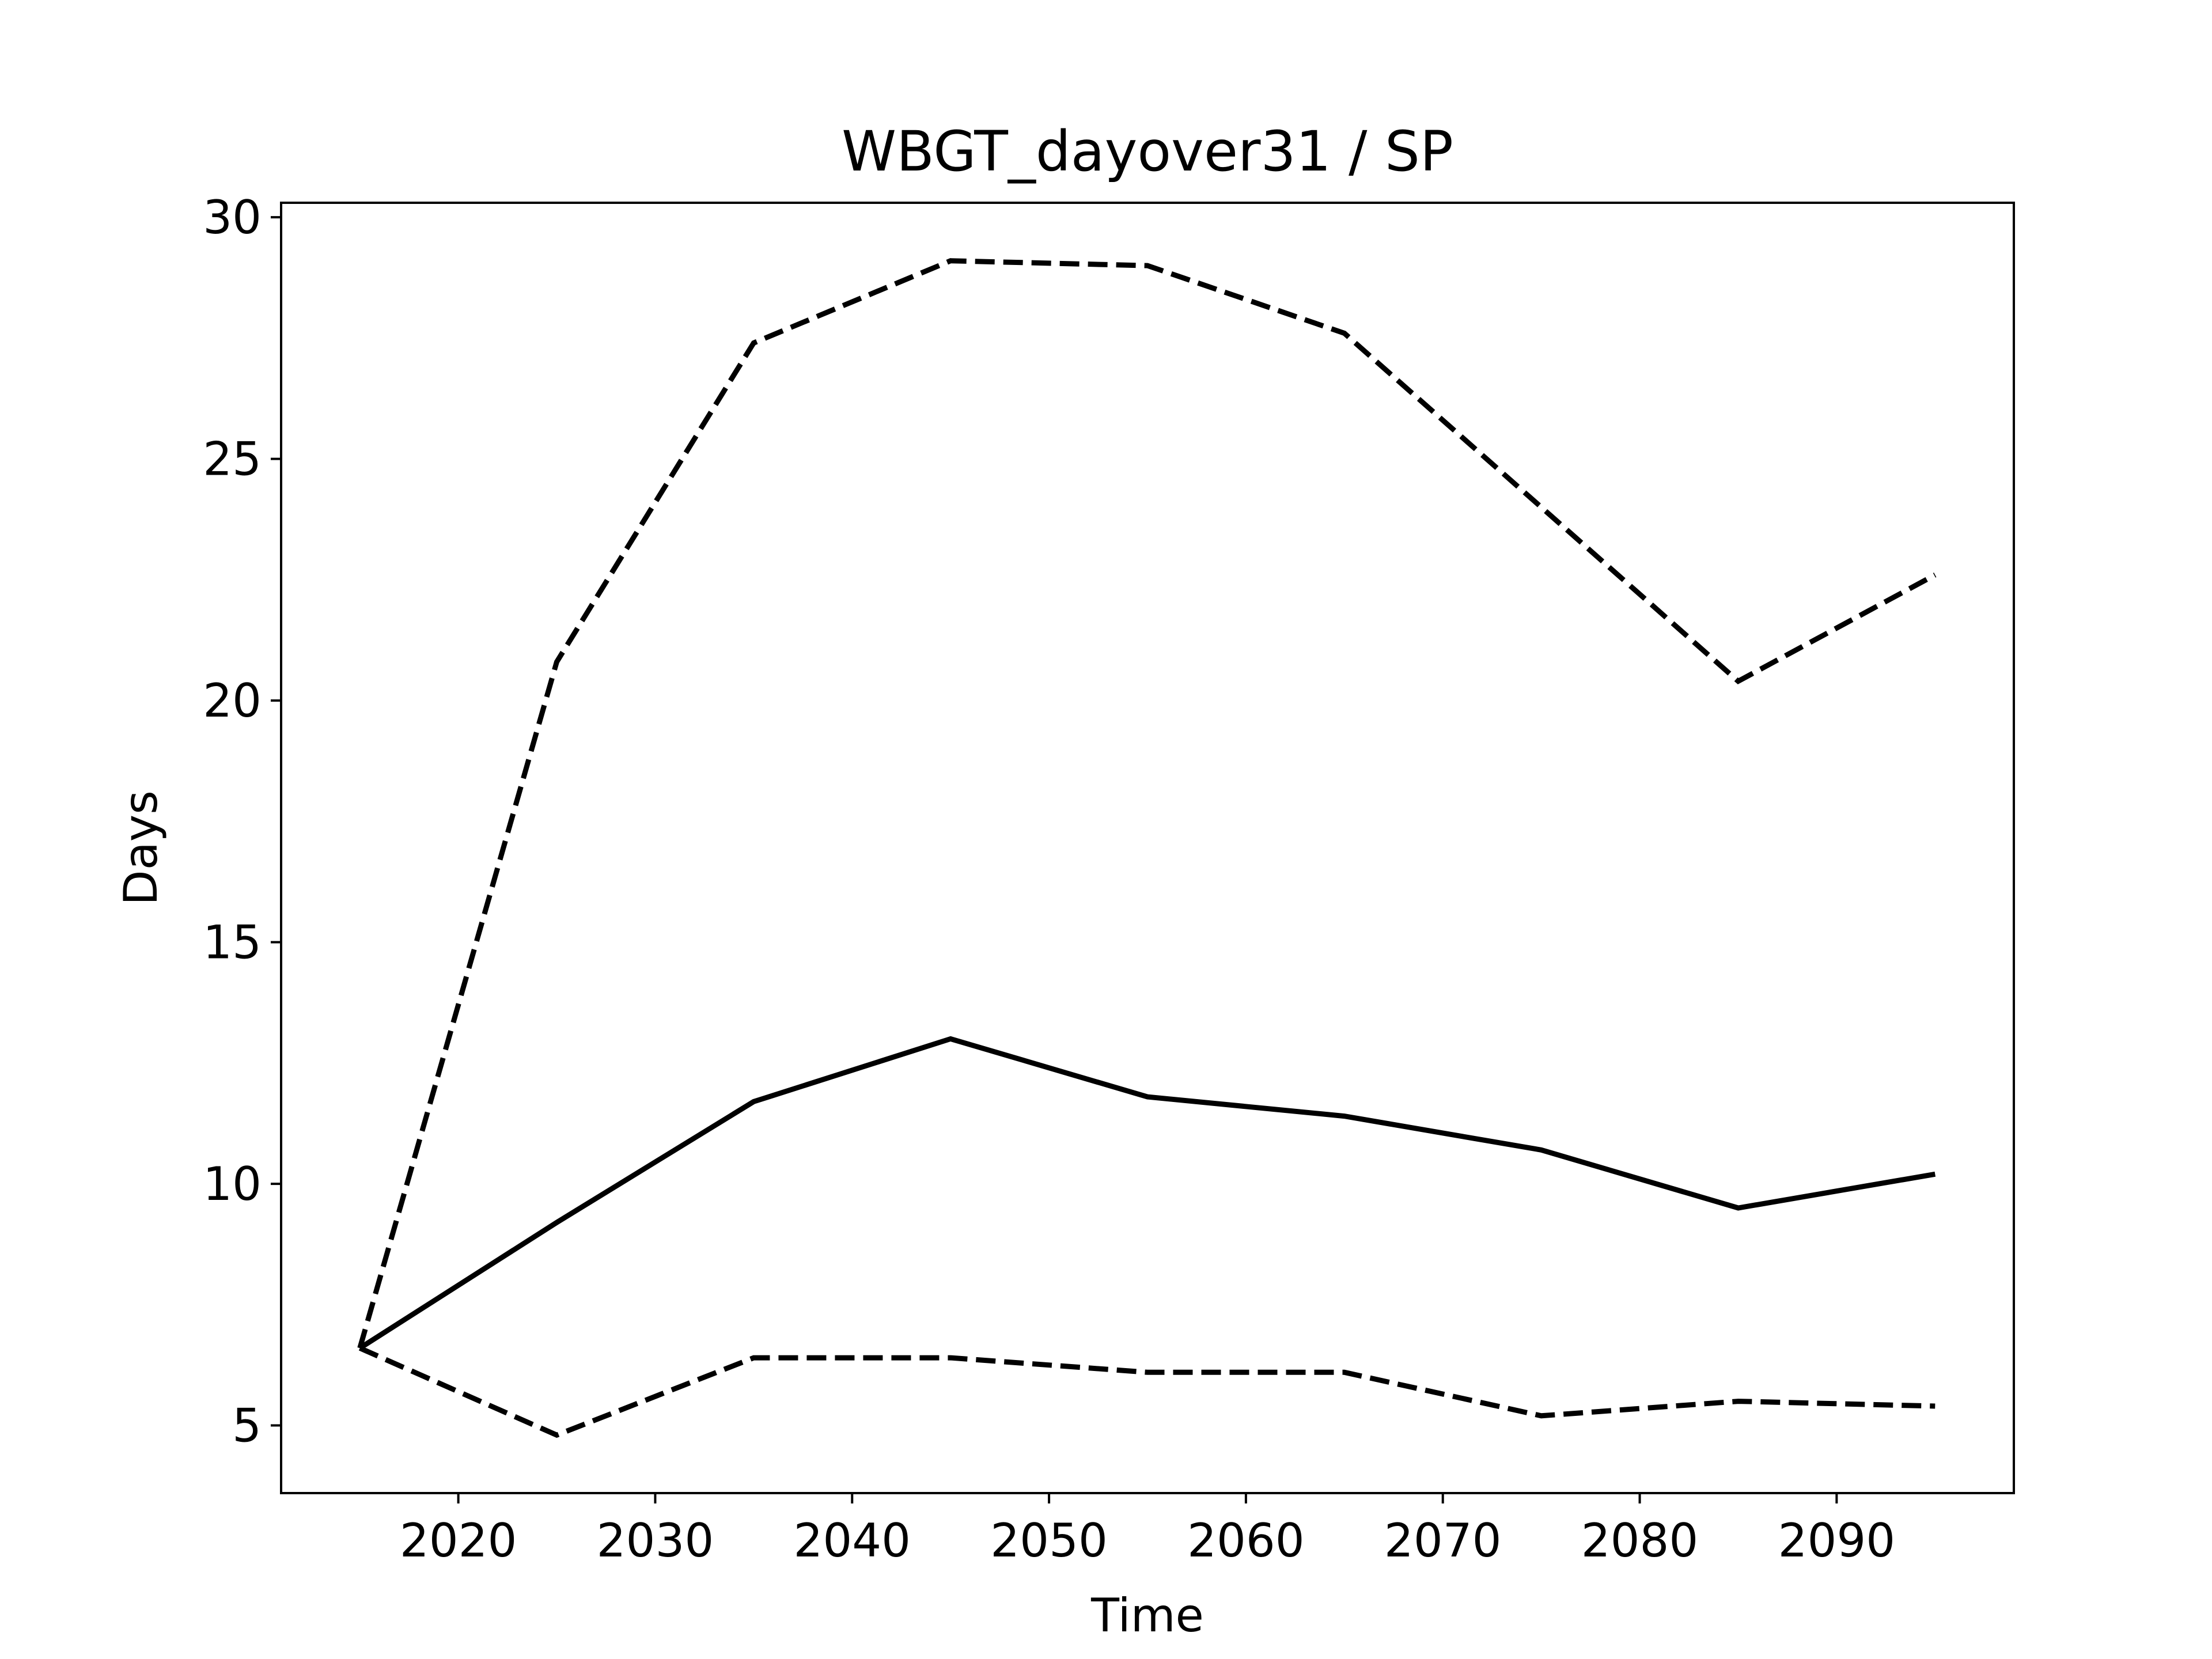 The height and width of the screenshot is (1659, 2212). What do you see at coordinates (1837, 1540) in the screenshot?
I see `x-tick-label: 2090` at bounding box center [1837, 1540].